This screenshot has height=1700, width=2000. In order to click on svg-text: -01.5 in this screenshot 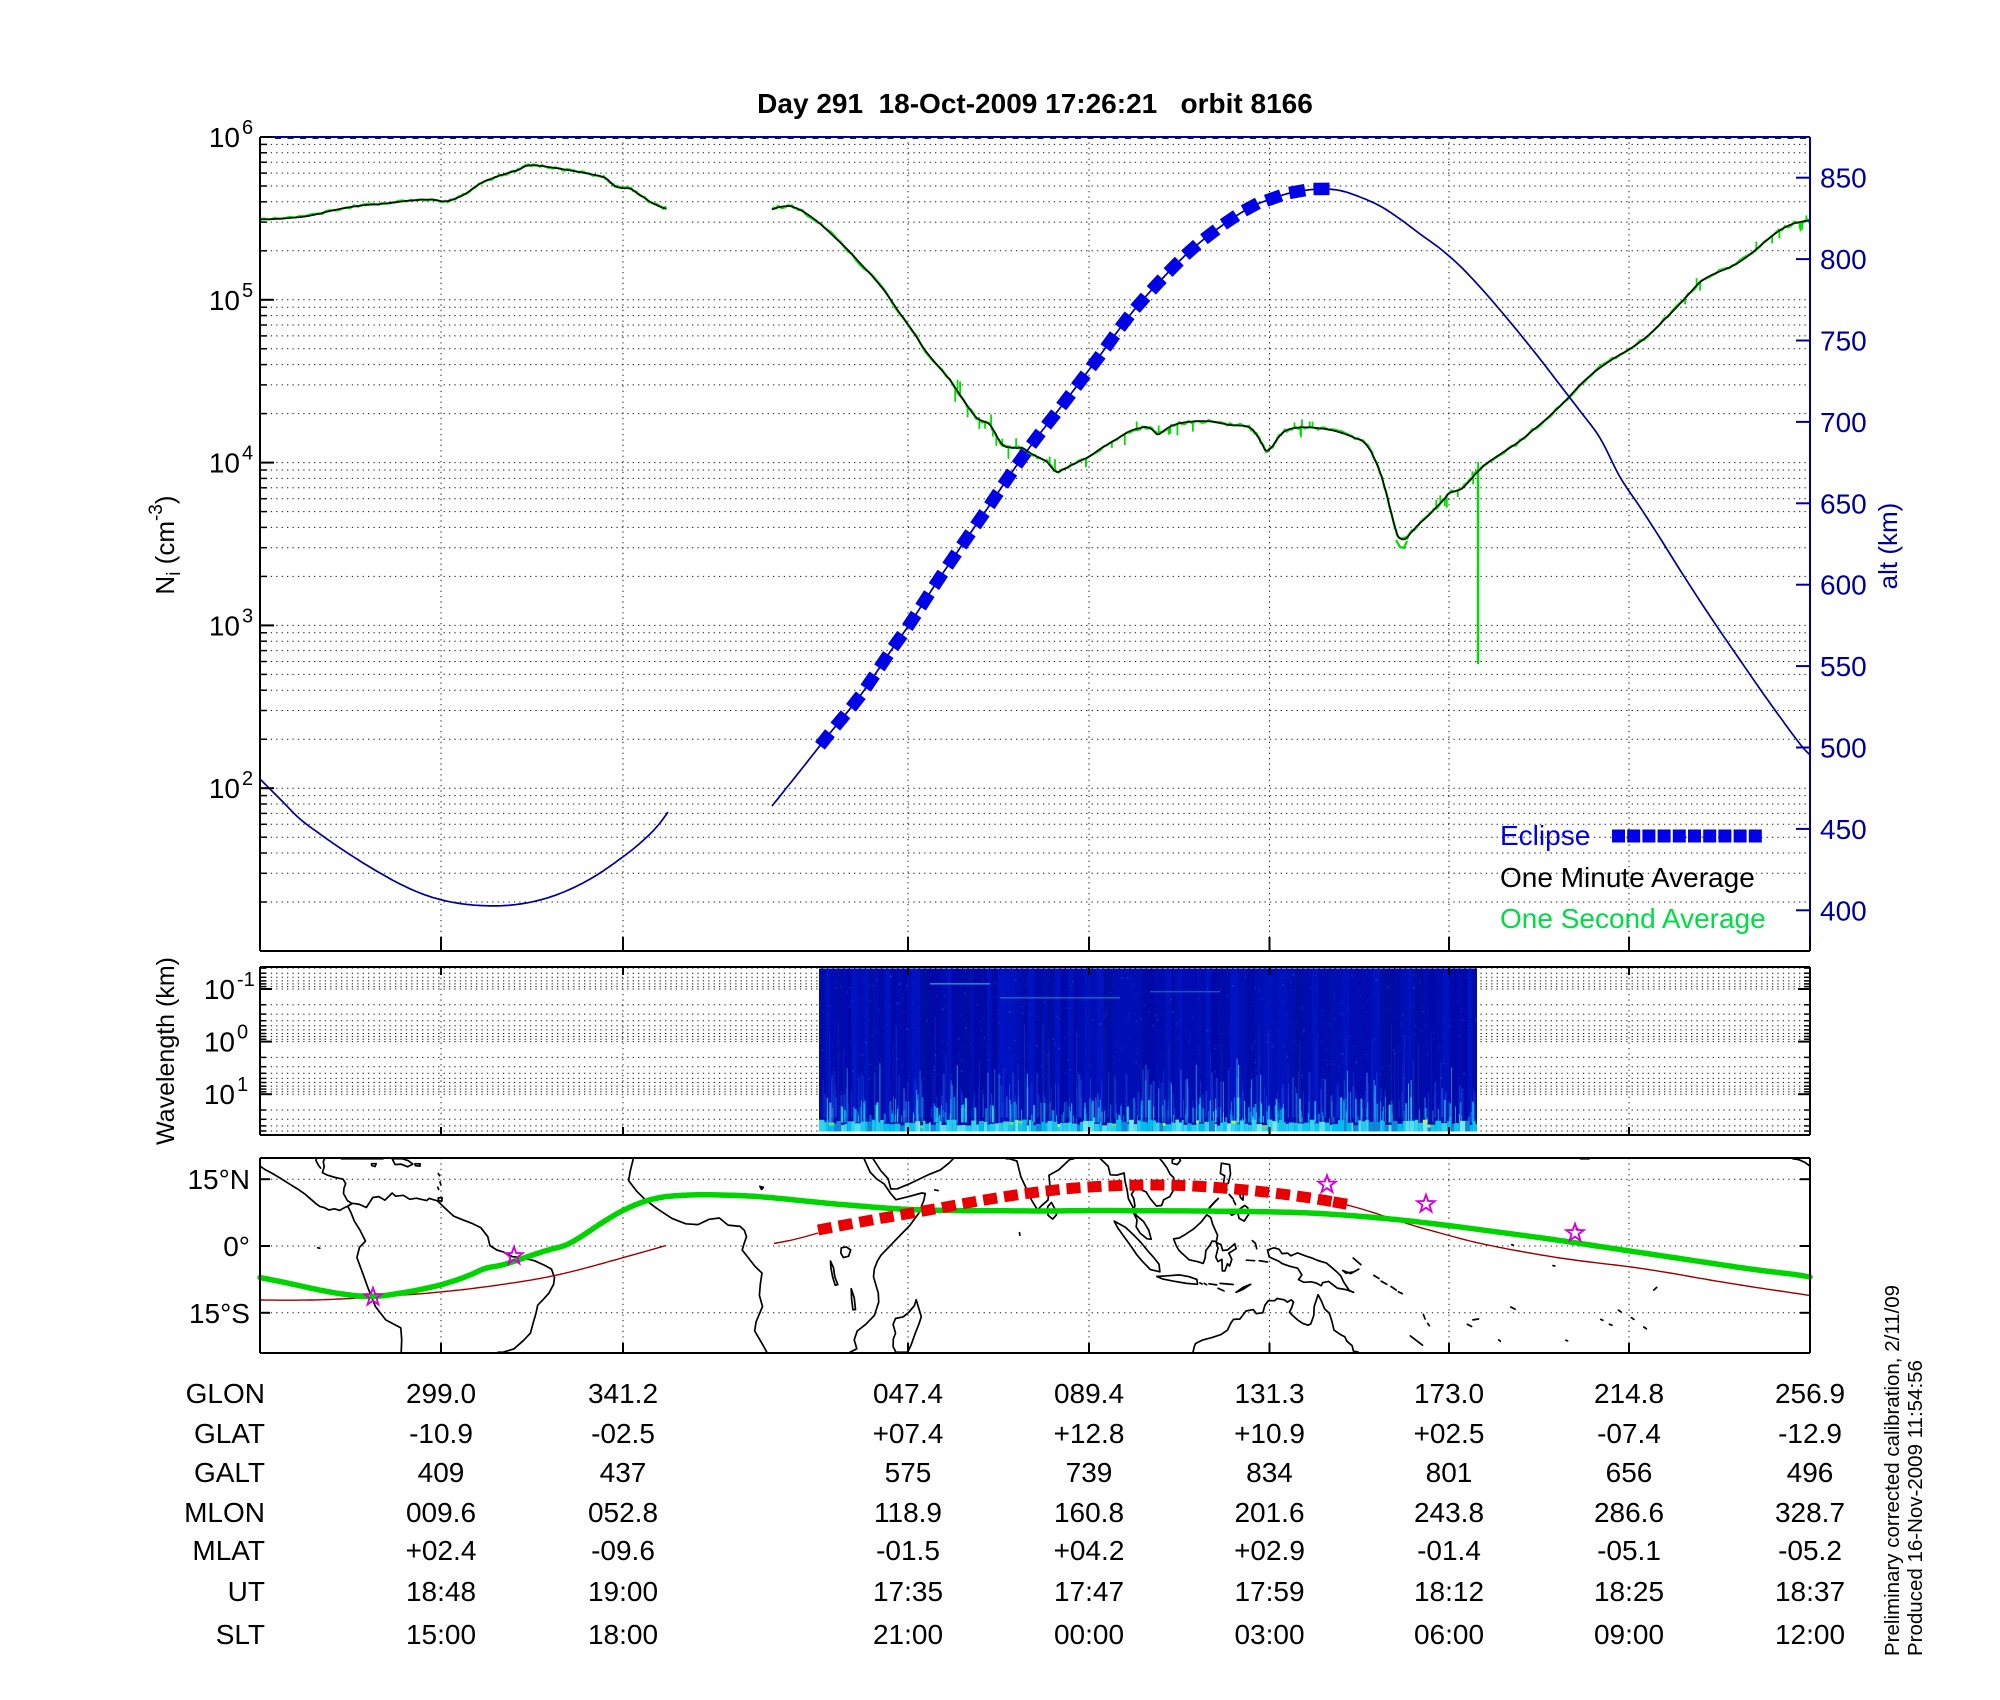, I will do `click(908, 1550)`.